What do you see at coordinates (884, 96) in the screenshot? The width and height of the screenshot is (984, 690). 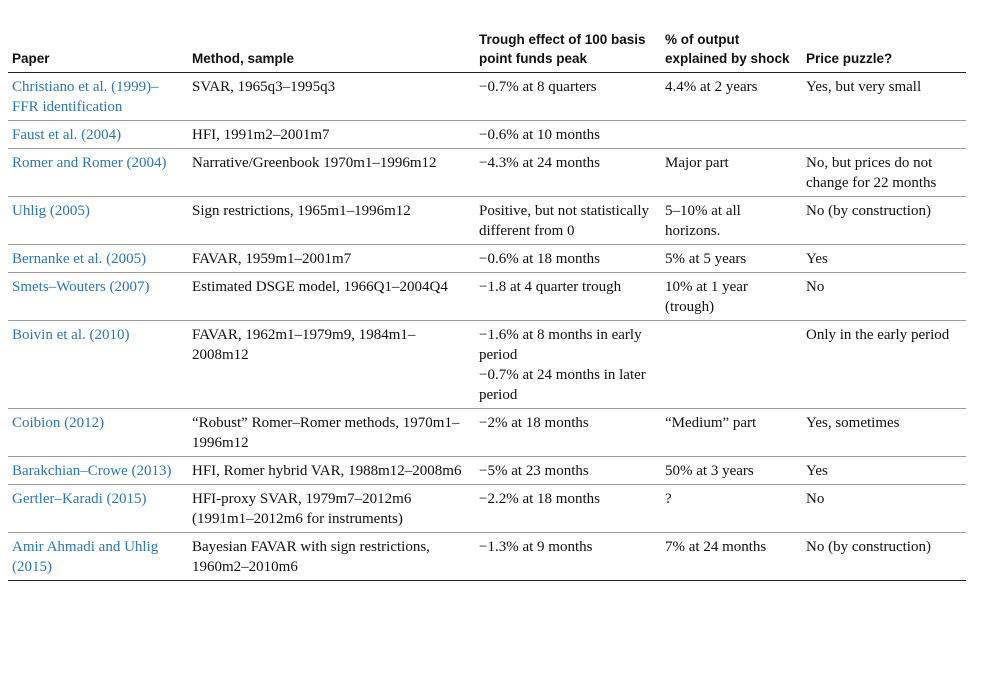 I see `cell-puzzle: Yes, but very small` at bounding box center [884, 96].